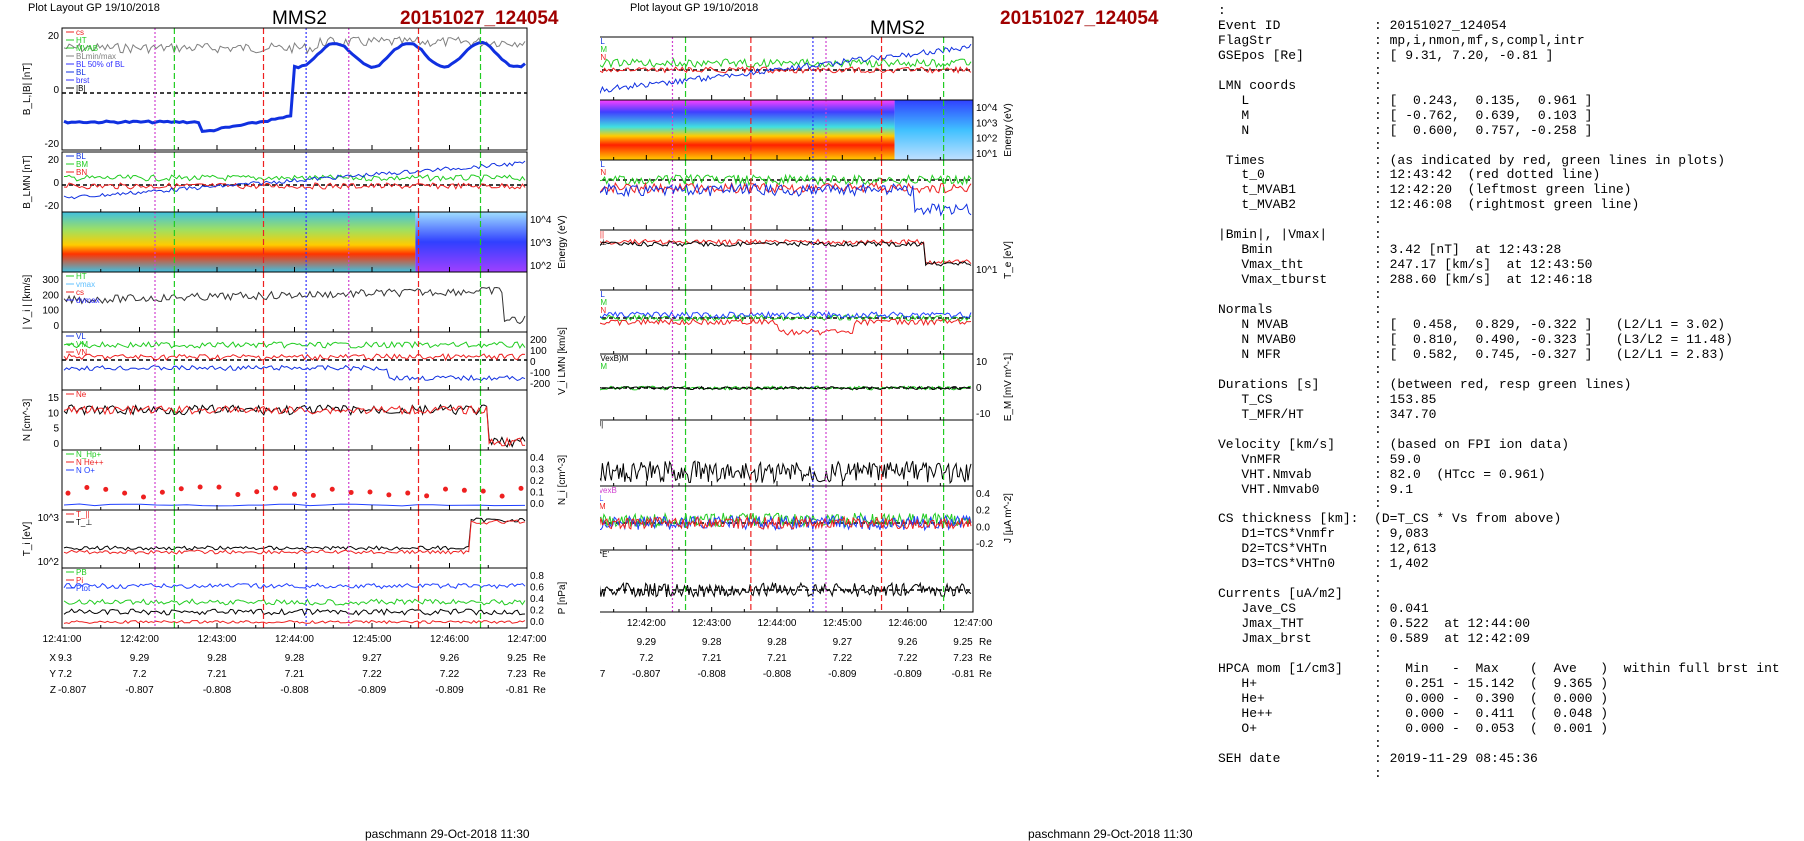  I want to click on mid-spacecraft-title: MMS2, so click(897, 28).